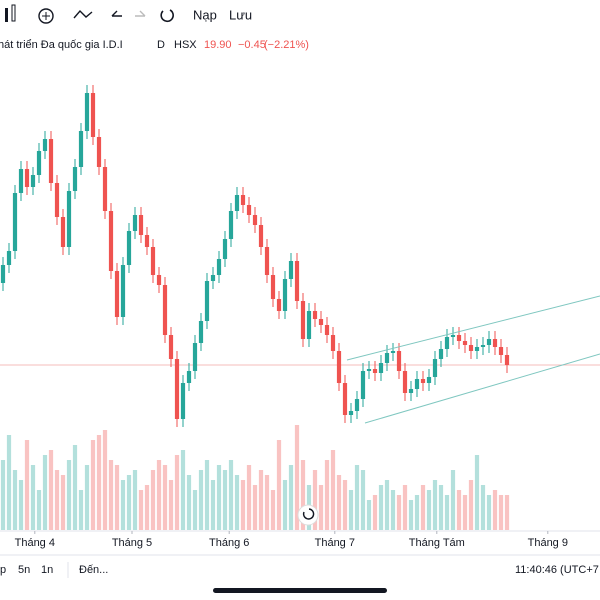 The height and width of the screenshot is (600, 600). What do you see at coordinates (437, 543) in the screenshot?
I see `x-tick-label: Tháng Tám` at bounding box center [437, 543].